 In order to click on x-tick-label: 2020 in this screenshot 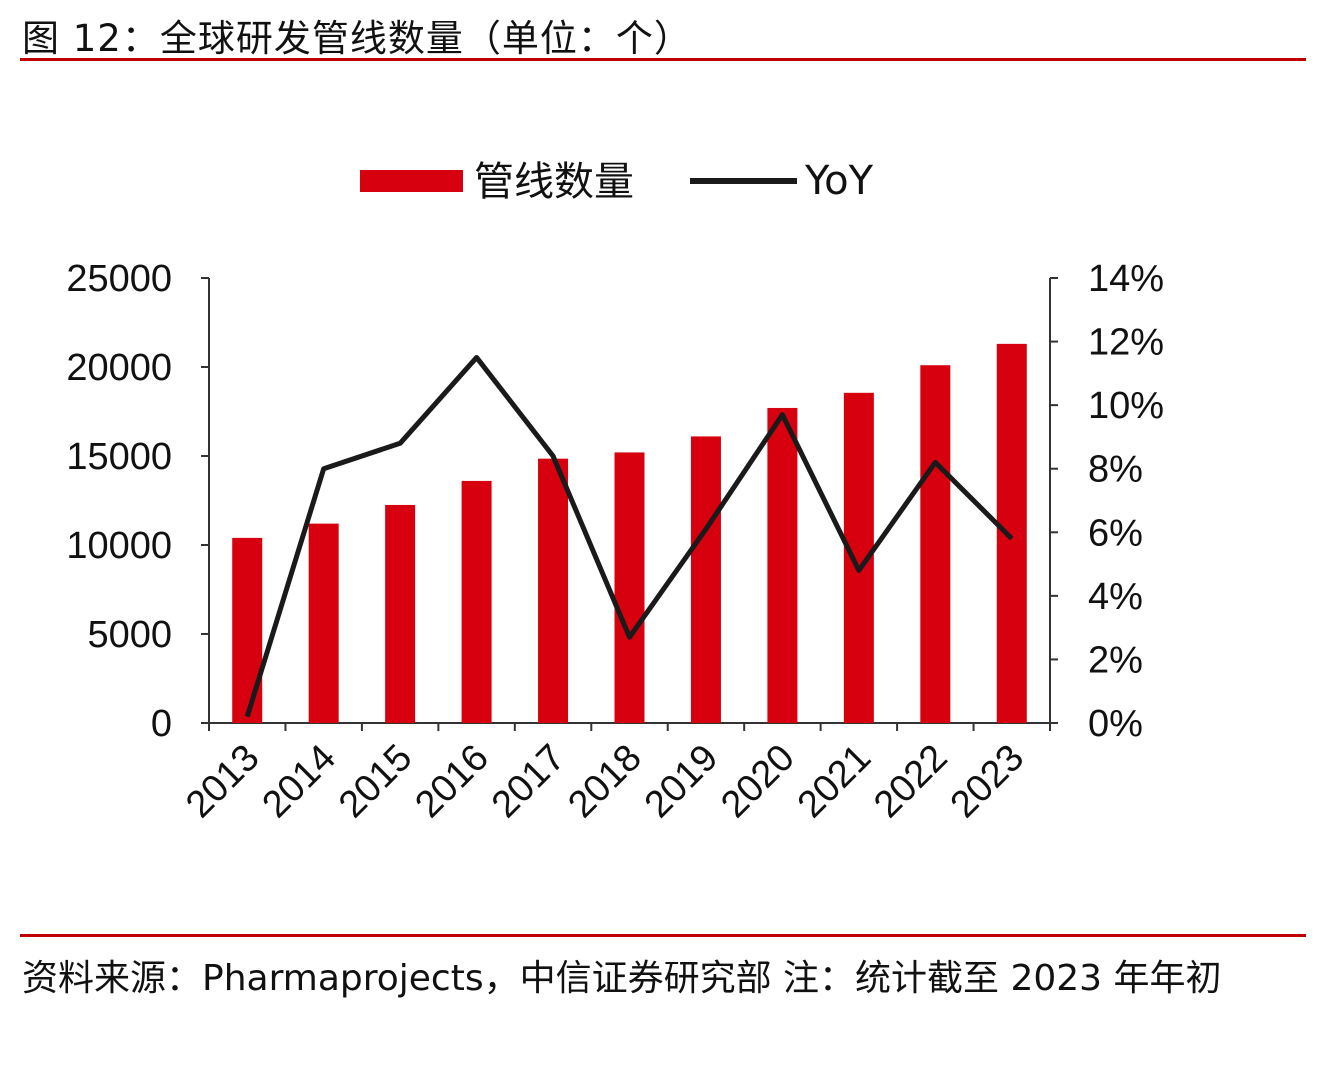, I will do `click(757, 781)`.